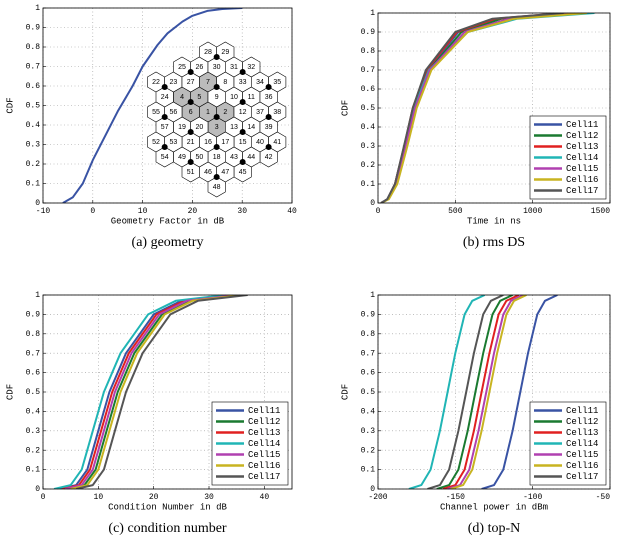  I want to click on hex-label: 54, so click(165, 157).